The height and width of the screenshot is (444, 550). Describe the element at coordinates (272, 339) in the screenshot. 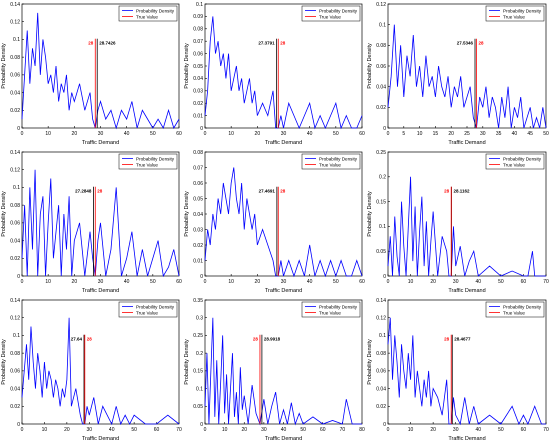

I see `estimate-label: 28.9918` at that location.